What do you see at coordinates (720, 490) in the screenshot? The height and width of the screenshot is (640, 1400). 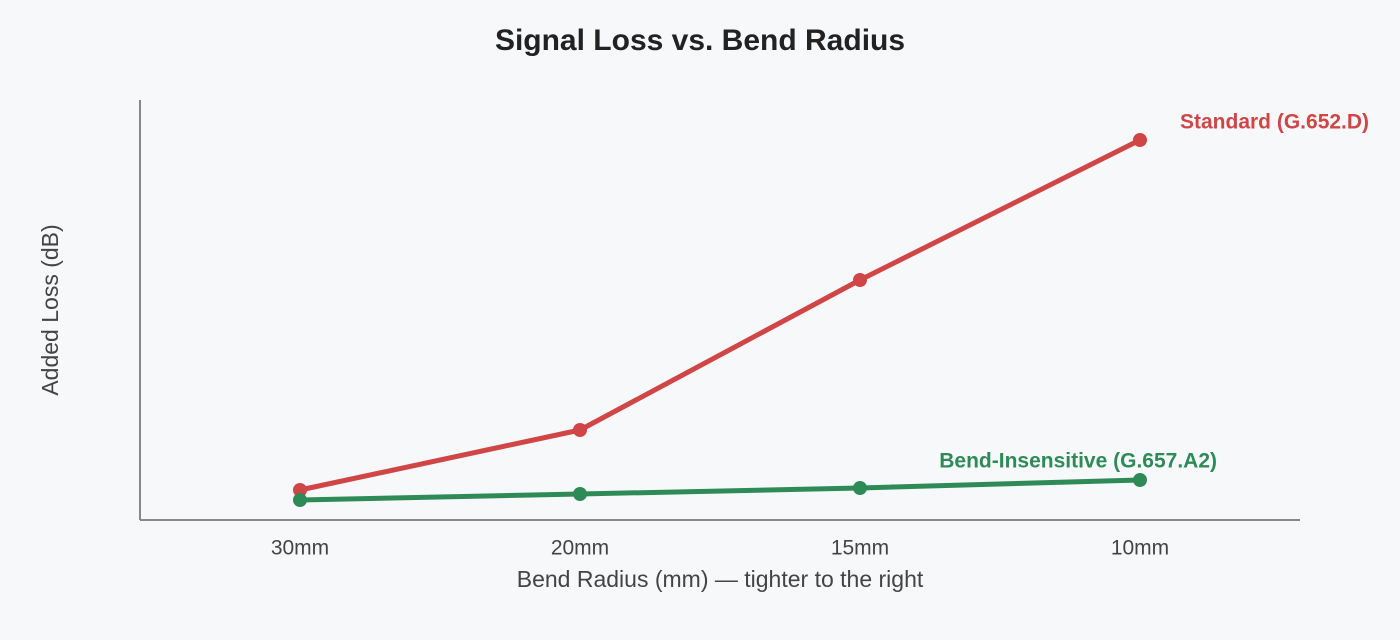 I see `series-line` at bounding box center [720, 490].